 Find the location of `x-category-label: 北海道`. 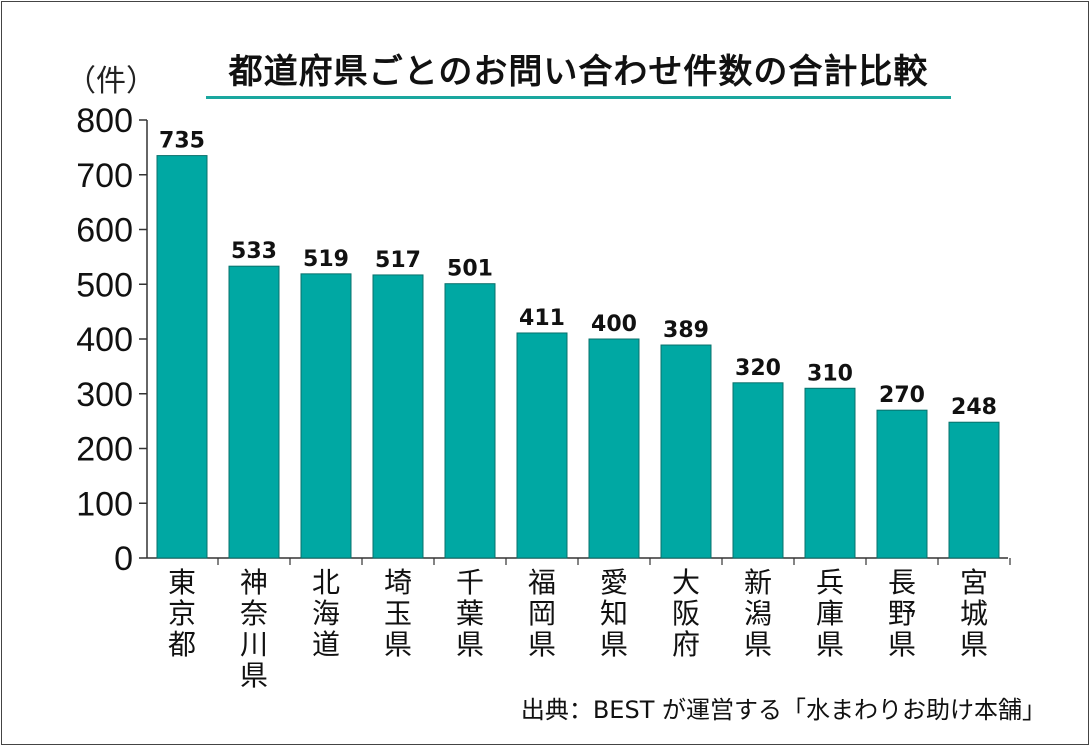

x-category-label: 北海道 is located at coordinates (326, 613).